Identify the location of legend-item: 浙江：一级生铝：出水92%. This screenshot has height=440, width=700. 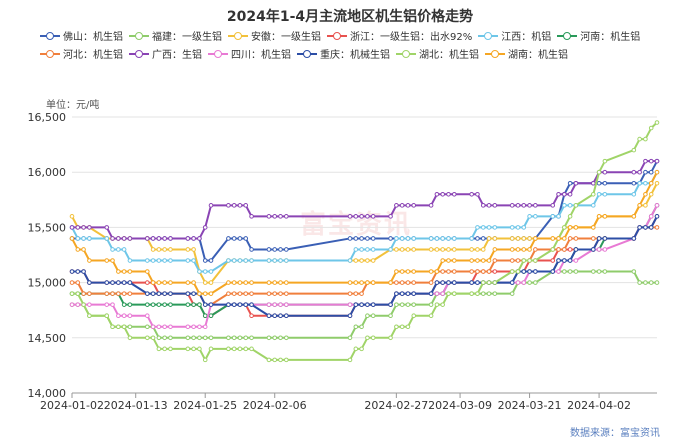
(399, 35).